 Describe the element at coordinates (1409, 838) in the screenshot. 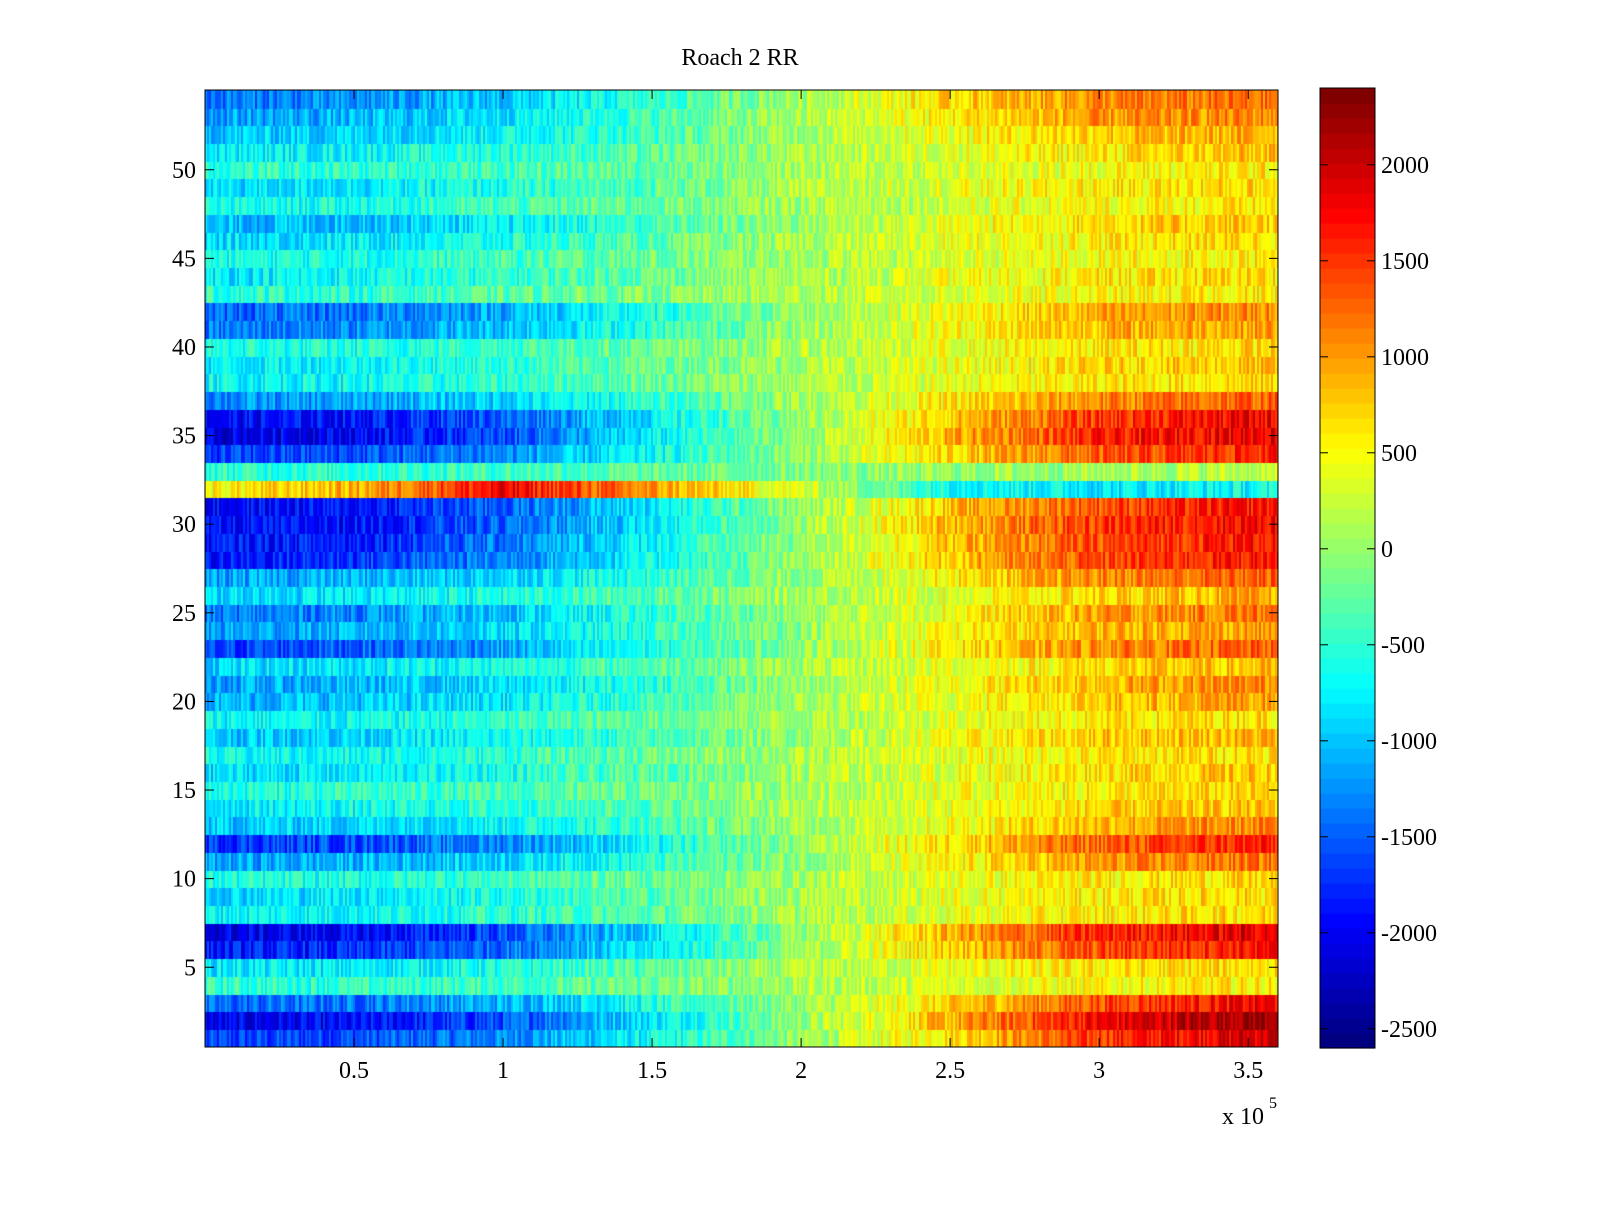

I see `colorbar-tick-label: -1500` at that location.